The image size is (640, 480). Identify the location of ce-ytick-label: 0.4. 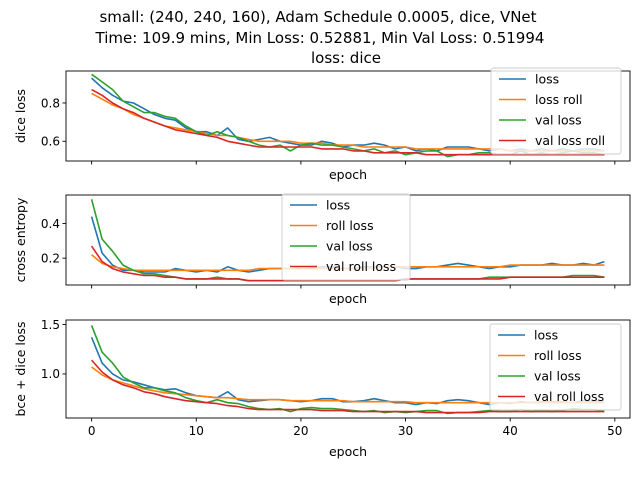
(50, 224).